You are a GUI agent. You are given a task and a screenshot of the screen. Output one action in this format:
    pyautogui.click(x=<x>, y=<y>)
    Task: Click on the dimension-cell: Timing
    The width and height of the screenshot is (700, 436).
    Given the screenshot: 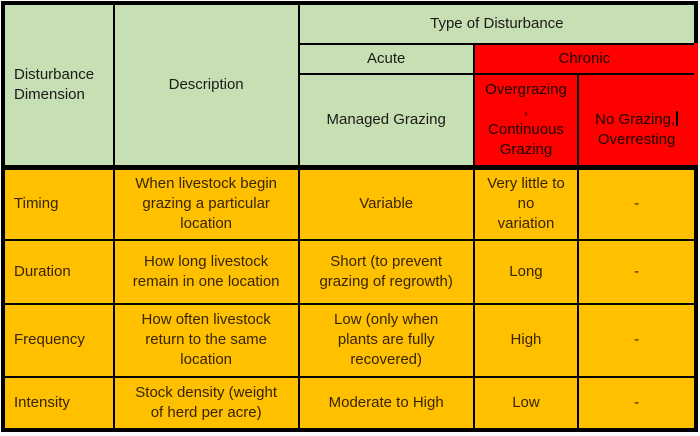 What is the action you would take?
    pyautogui.click(x=58, y=203)
    